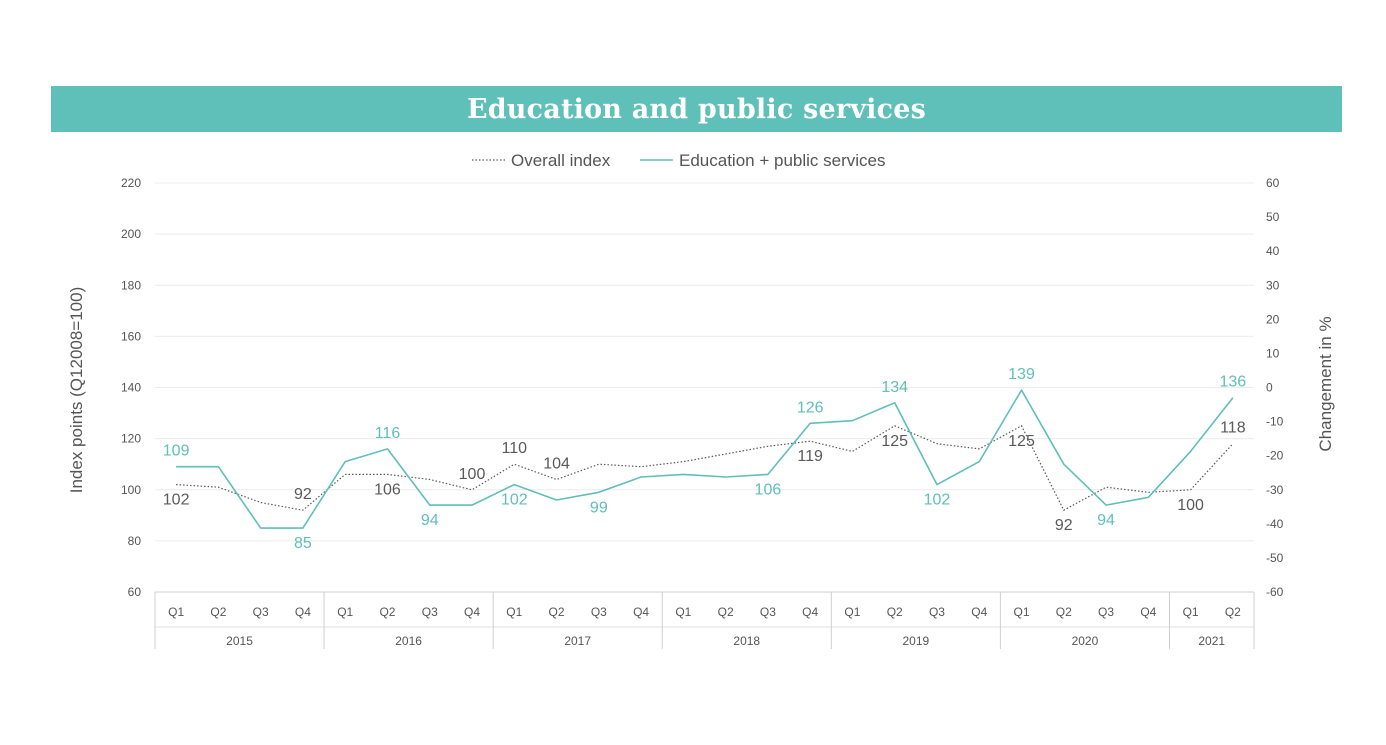 The height and width of the screenshot is (745, 1386). Describe the element at coordinates (746, 641) in the screenshot. I see `year-label: 2018` at that location.